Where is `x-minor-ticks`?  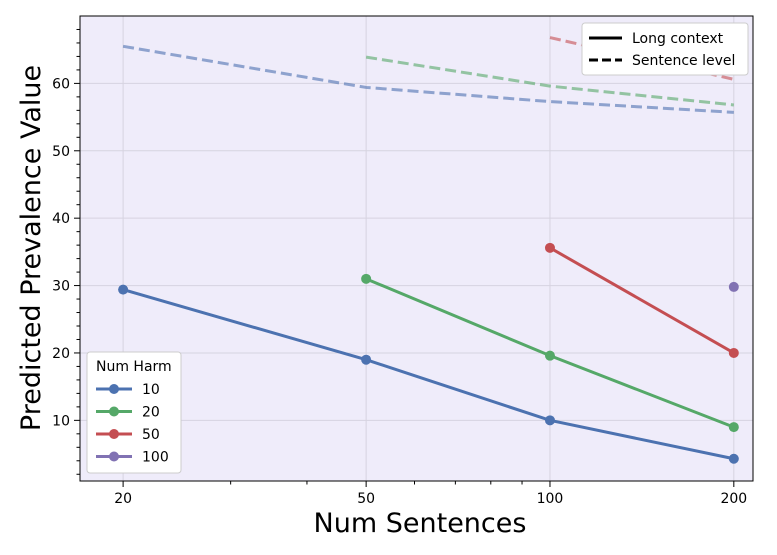 x-minor-ticks is located at coordinates (376, 483).